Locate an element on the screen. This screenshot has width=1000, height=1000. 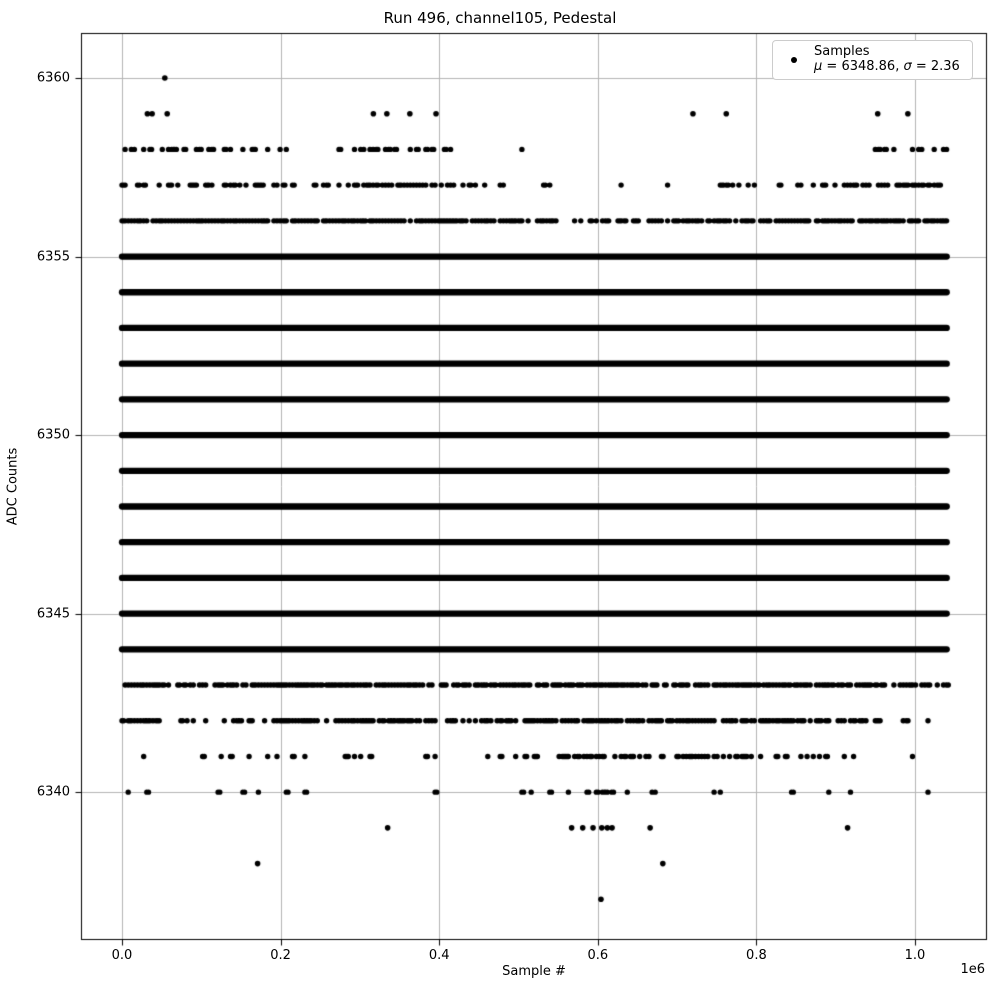
legend-marker-column is located at coordinates (794, 59).